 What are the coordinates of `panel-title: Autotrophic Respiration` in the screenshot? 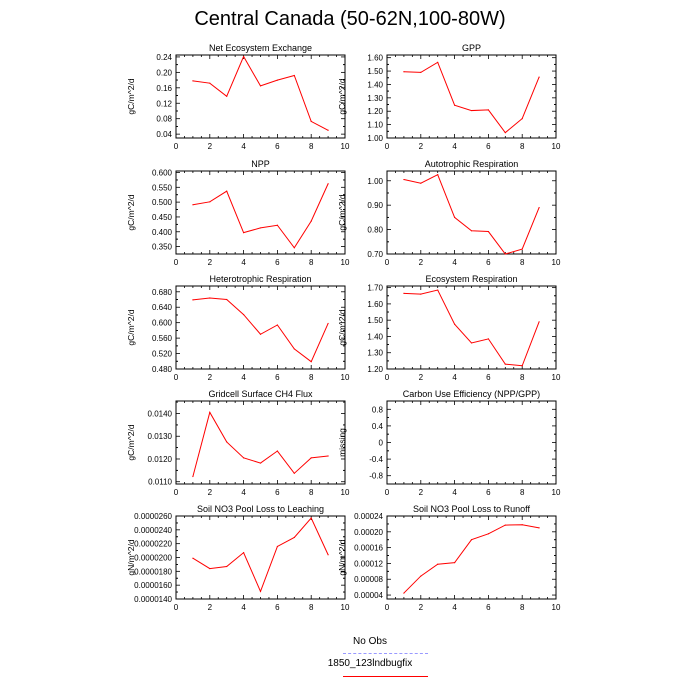 It's located at (472, 164).